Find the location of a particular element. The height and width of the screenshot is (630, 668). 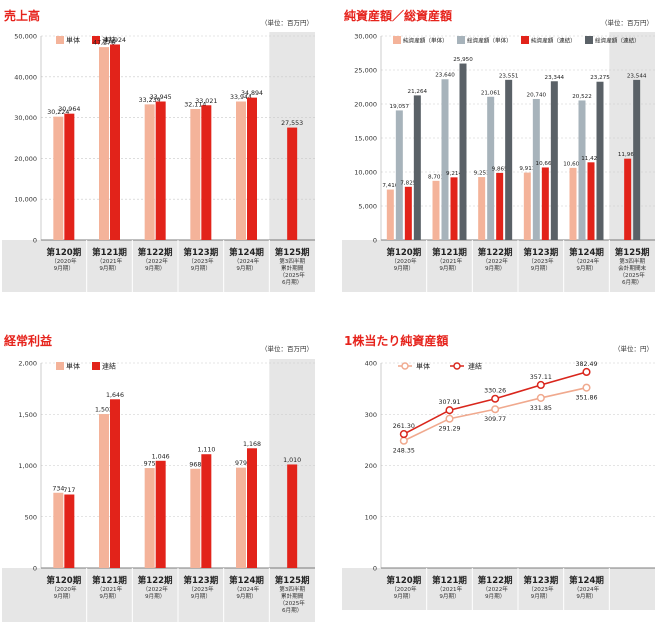

y-tick-label: 20,000 is located at coordinates (365, 105).